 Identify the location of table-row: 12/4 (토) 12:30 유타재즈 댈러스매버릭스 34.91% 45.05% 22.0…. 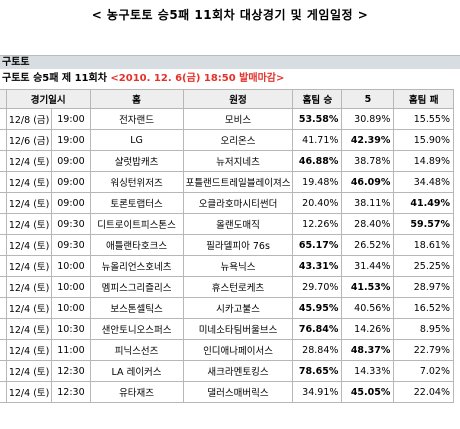
(227, 392).